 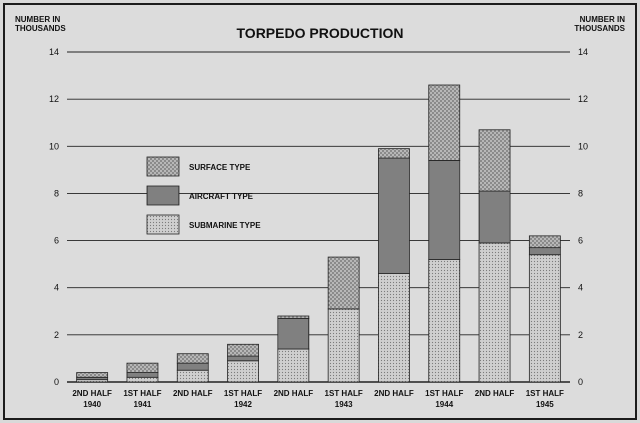 What do you see at coordinates (221, 196) in the screenshot?
I see `legend-label: AIRCRAFT TYPE` at bounding box center [221, 196].